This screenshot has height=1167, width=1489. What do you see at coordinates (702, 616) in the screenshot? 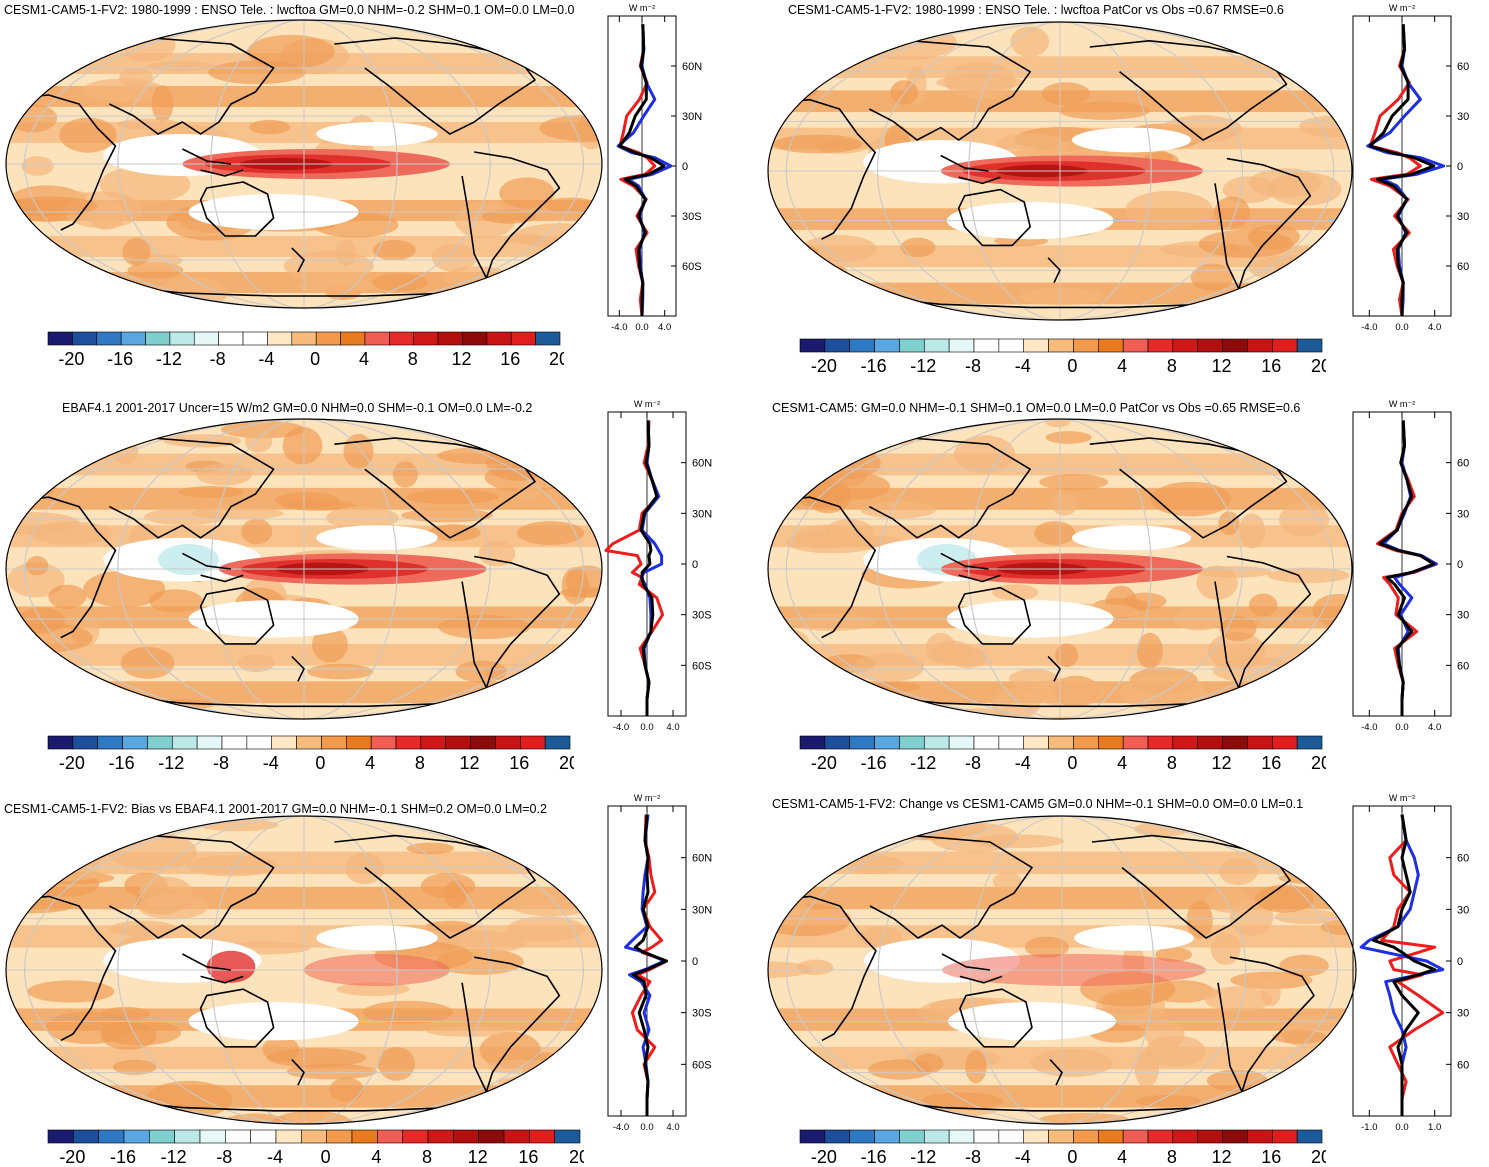
I see `zonal-y-tick-label: 30S` at bounding box center [702, 616].